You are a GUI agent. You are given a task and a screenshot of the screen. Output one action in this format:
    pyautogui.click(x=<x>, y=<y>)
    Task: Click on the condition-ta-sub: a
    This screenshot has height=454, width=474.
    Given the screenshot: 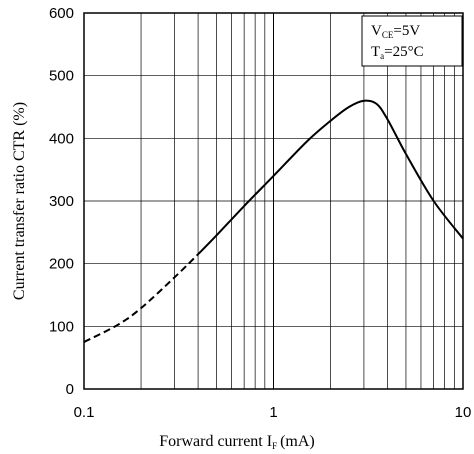 What is the action you would take?
    pyautogui.click(x=382, y=56)
    